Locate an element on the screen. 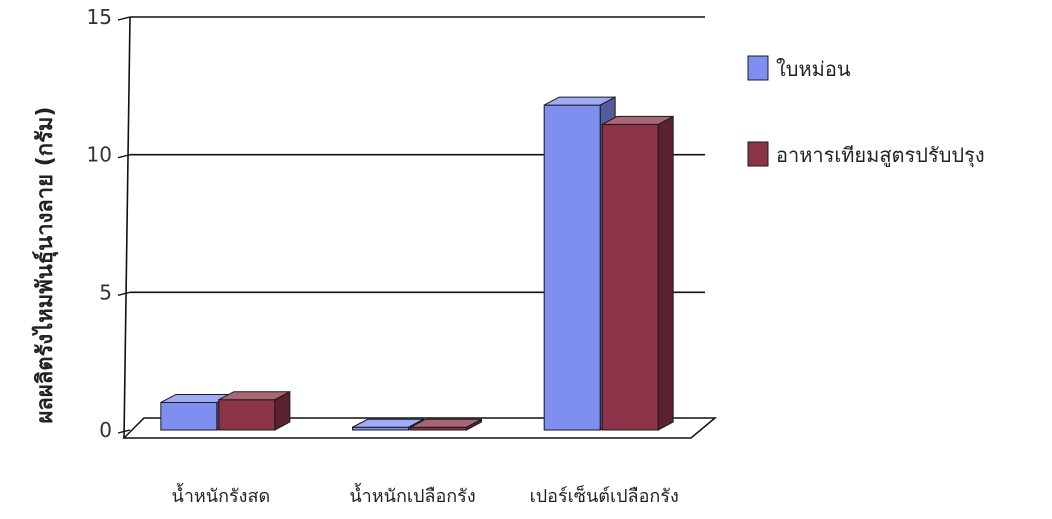  legend-label-1: อาหารเทียมสูตรปรับปรุง is located at coordinates (880, 155).